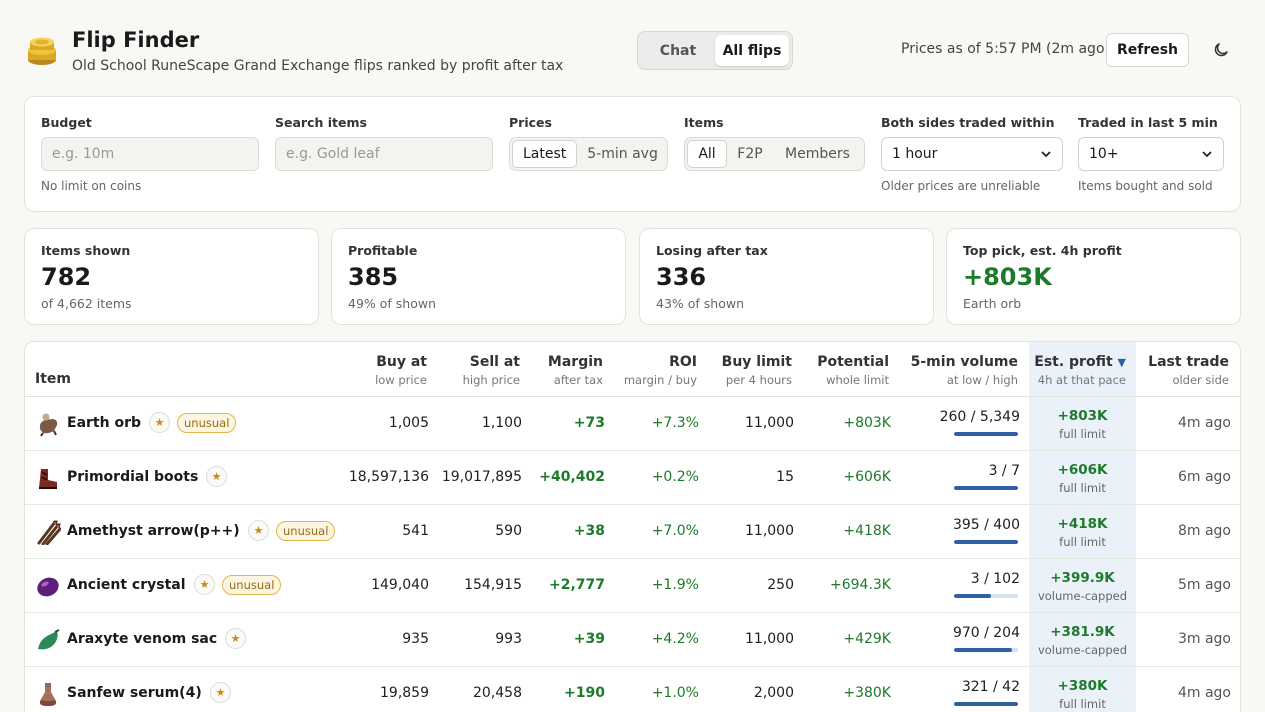 This screenshot has width=1265, height=712. What do you see at coordinates (780, 585) in the screenshot?
I see `buy-limit-cell: 250` at bounding box center [780, 585].